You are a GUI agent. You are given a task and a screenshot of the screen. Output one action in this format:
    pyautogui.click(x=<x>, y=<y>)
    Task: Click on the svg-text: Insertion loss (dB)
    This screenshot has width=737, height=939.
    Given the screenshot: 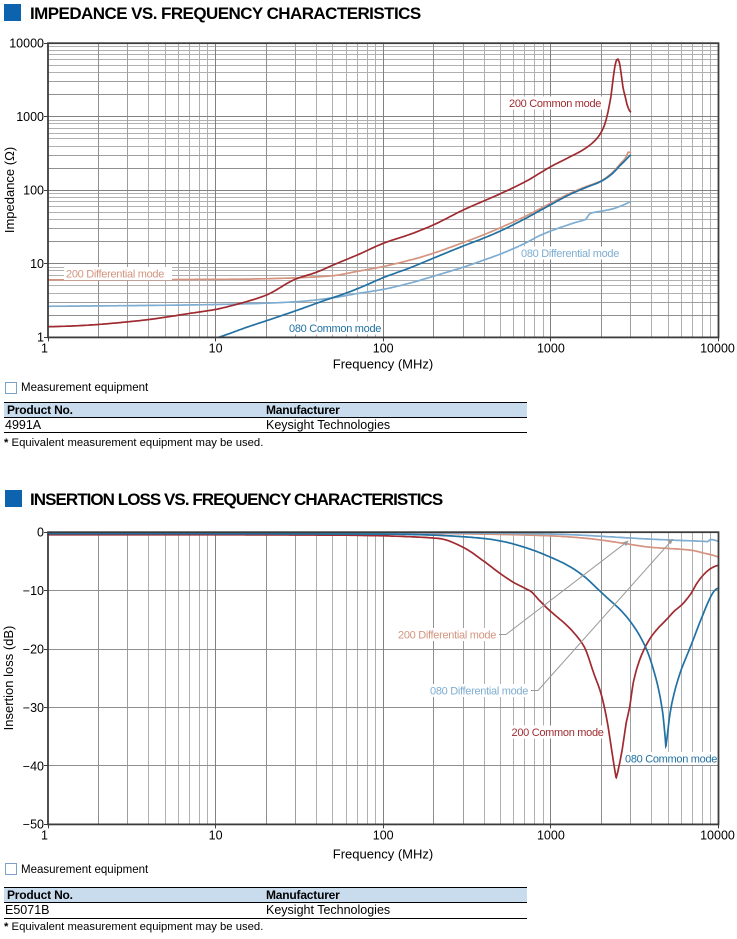 What is the action you would take?
    pyautogui.click(x=8, y=678)
    